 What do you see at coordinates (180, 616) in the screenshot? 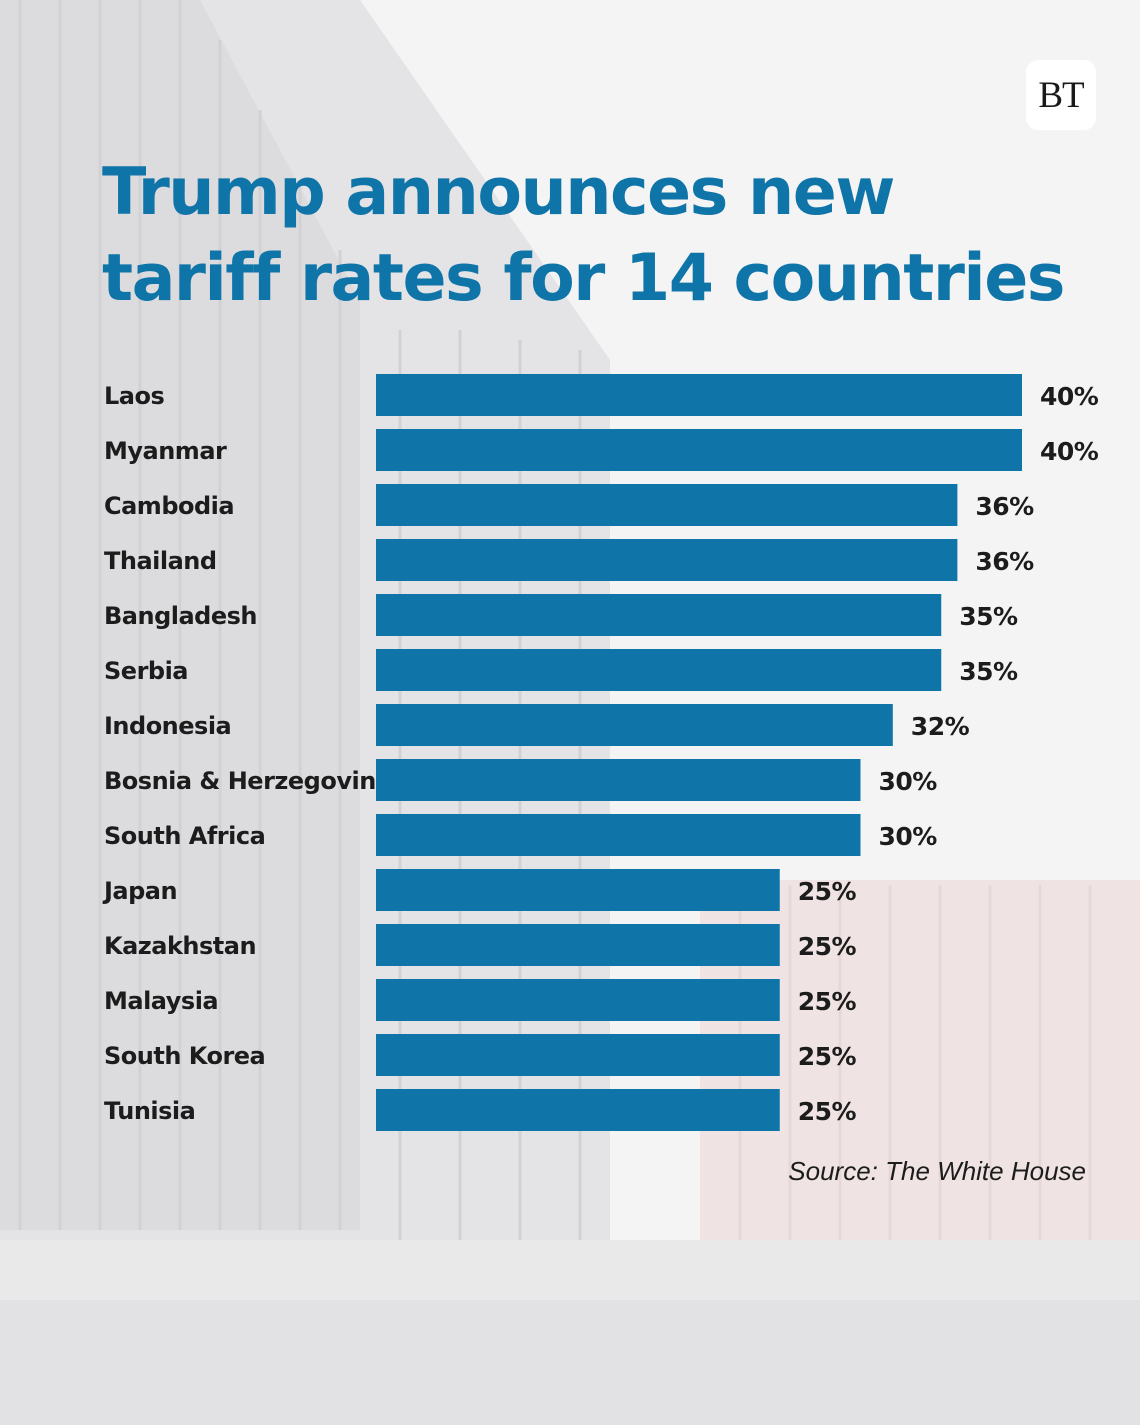
I see `category-label: Bangladesh` at bounding box center [180, 616].